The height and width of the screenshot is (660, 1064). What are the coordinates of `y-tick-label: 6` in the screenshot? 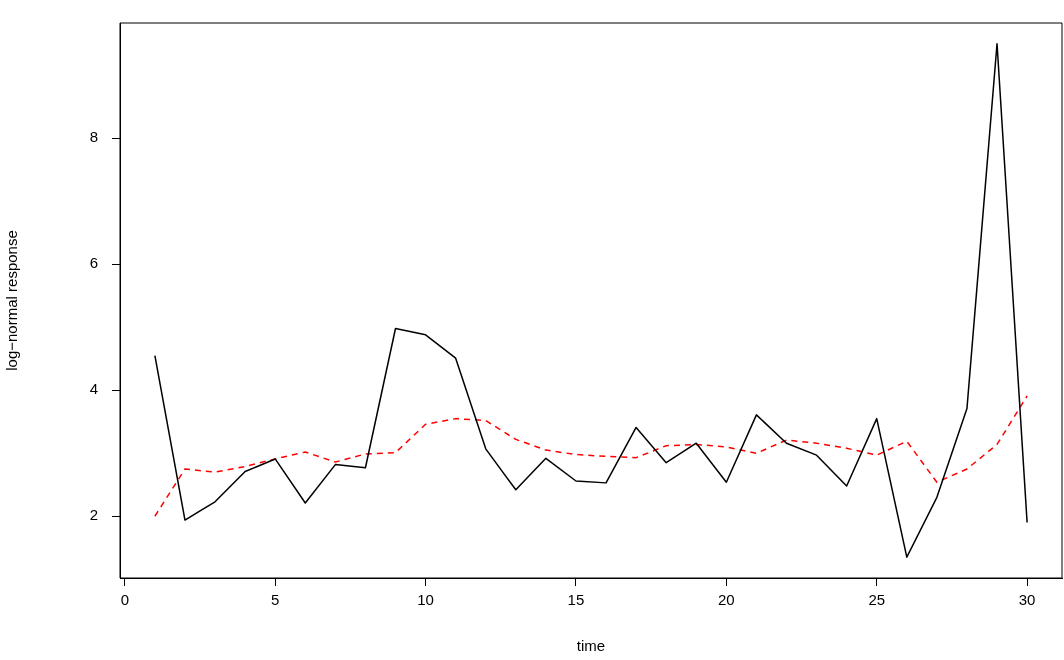 It's located at (93, 263).